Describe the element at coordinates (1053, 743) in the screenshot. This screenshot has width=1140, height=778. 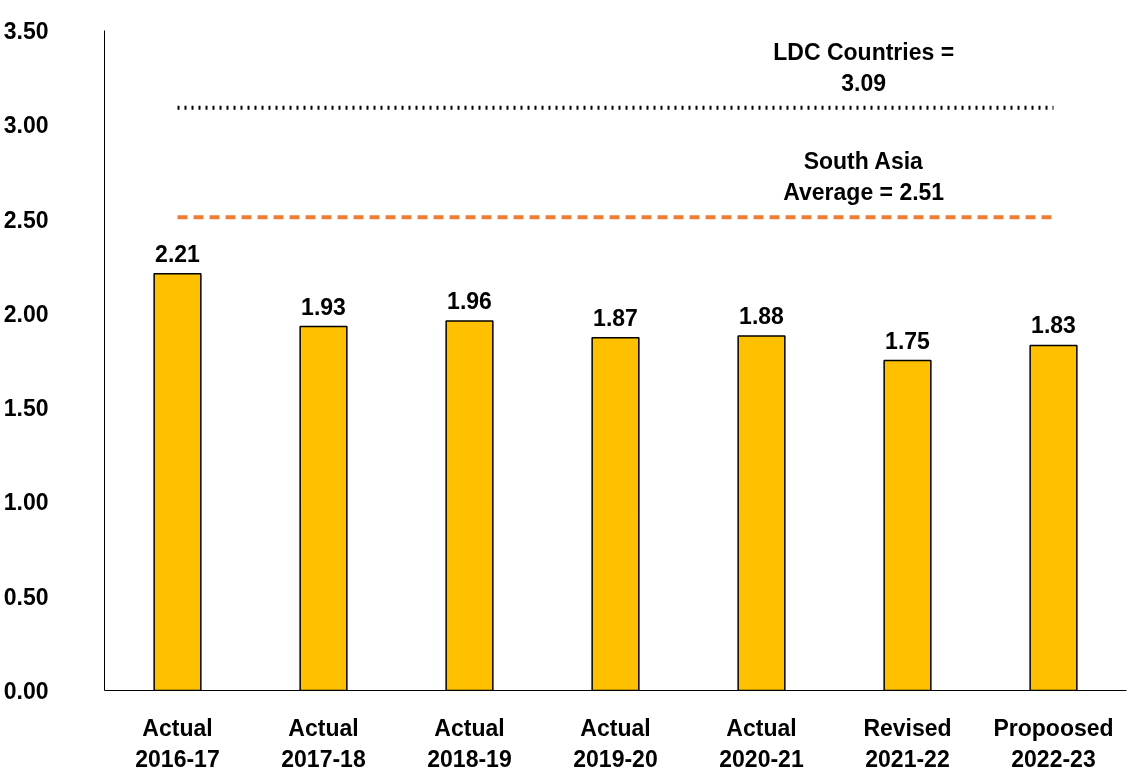
I see `x-tick-label: Propoosed 2022-23` at that location.